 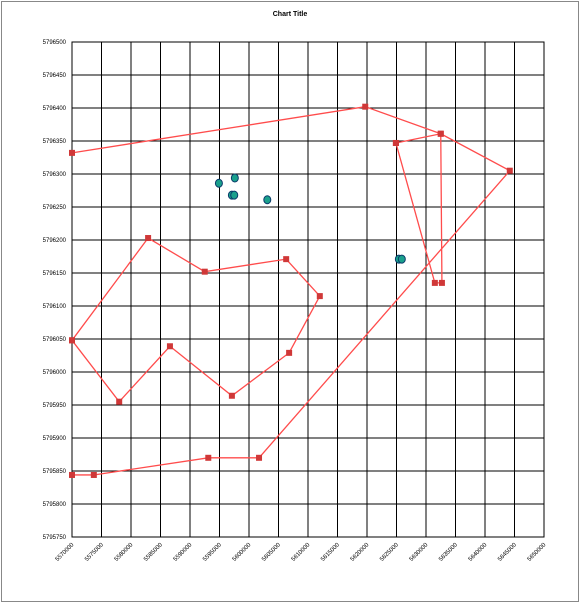 What do you see at coordinates (55, 109) in the screenshot?
I see `y-tick-label: 5796400` at bounding box center [55, 109].